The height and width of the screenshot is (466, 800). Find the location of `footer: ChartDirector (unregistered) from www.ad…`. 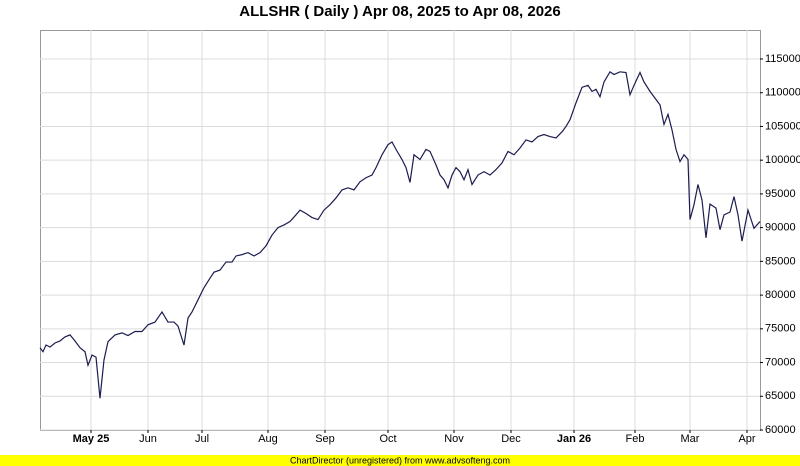

footer: ChartDirector (unregistered) from www.ad… is located at coordinates (400, 460).